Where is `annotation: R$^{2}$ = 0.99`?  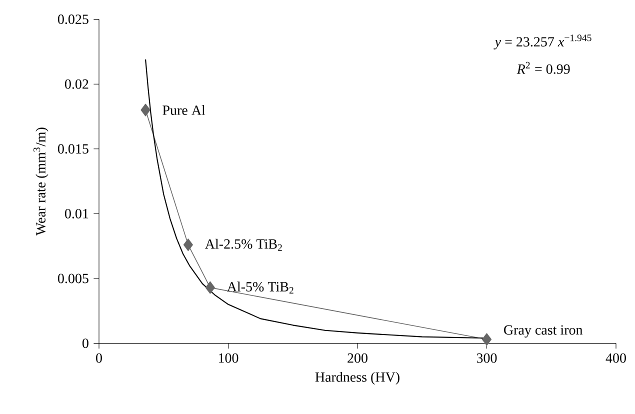 annotation: R$^{2}$ = 0.99 is located at coordinates (543, 68).